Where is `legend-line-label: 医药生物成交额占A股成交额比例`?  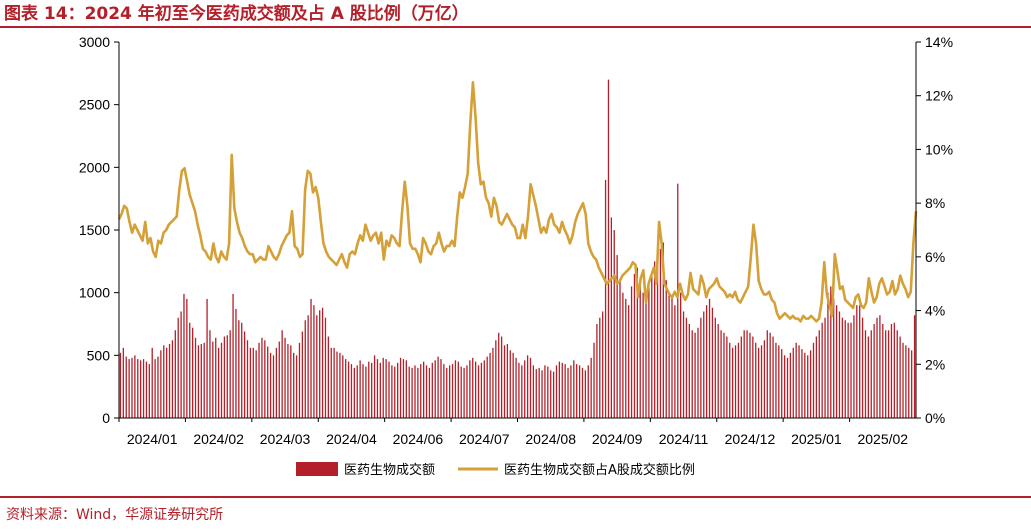 legend-line-label: 医药生物成交额占A股成交额比例 is located at coordinates (599, 470).